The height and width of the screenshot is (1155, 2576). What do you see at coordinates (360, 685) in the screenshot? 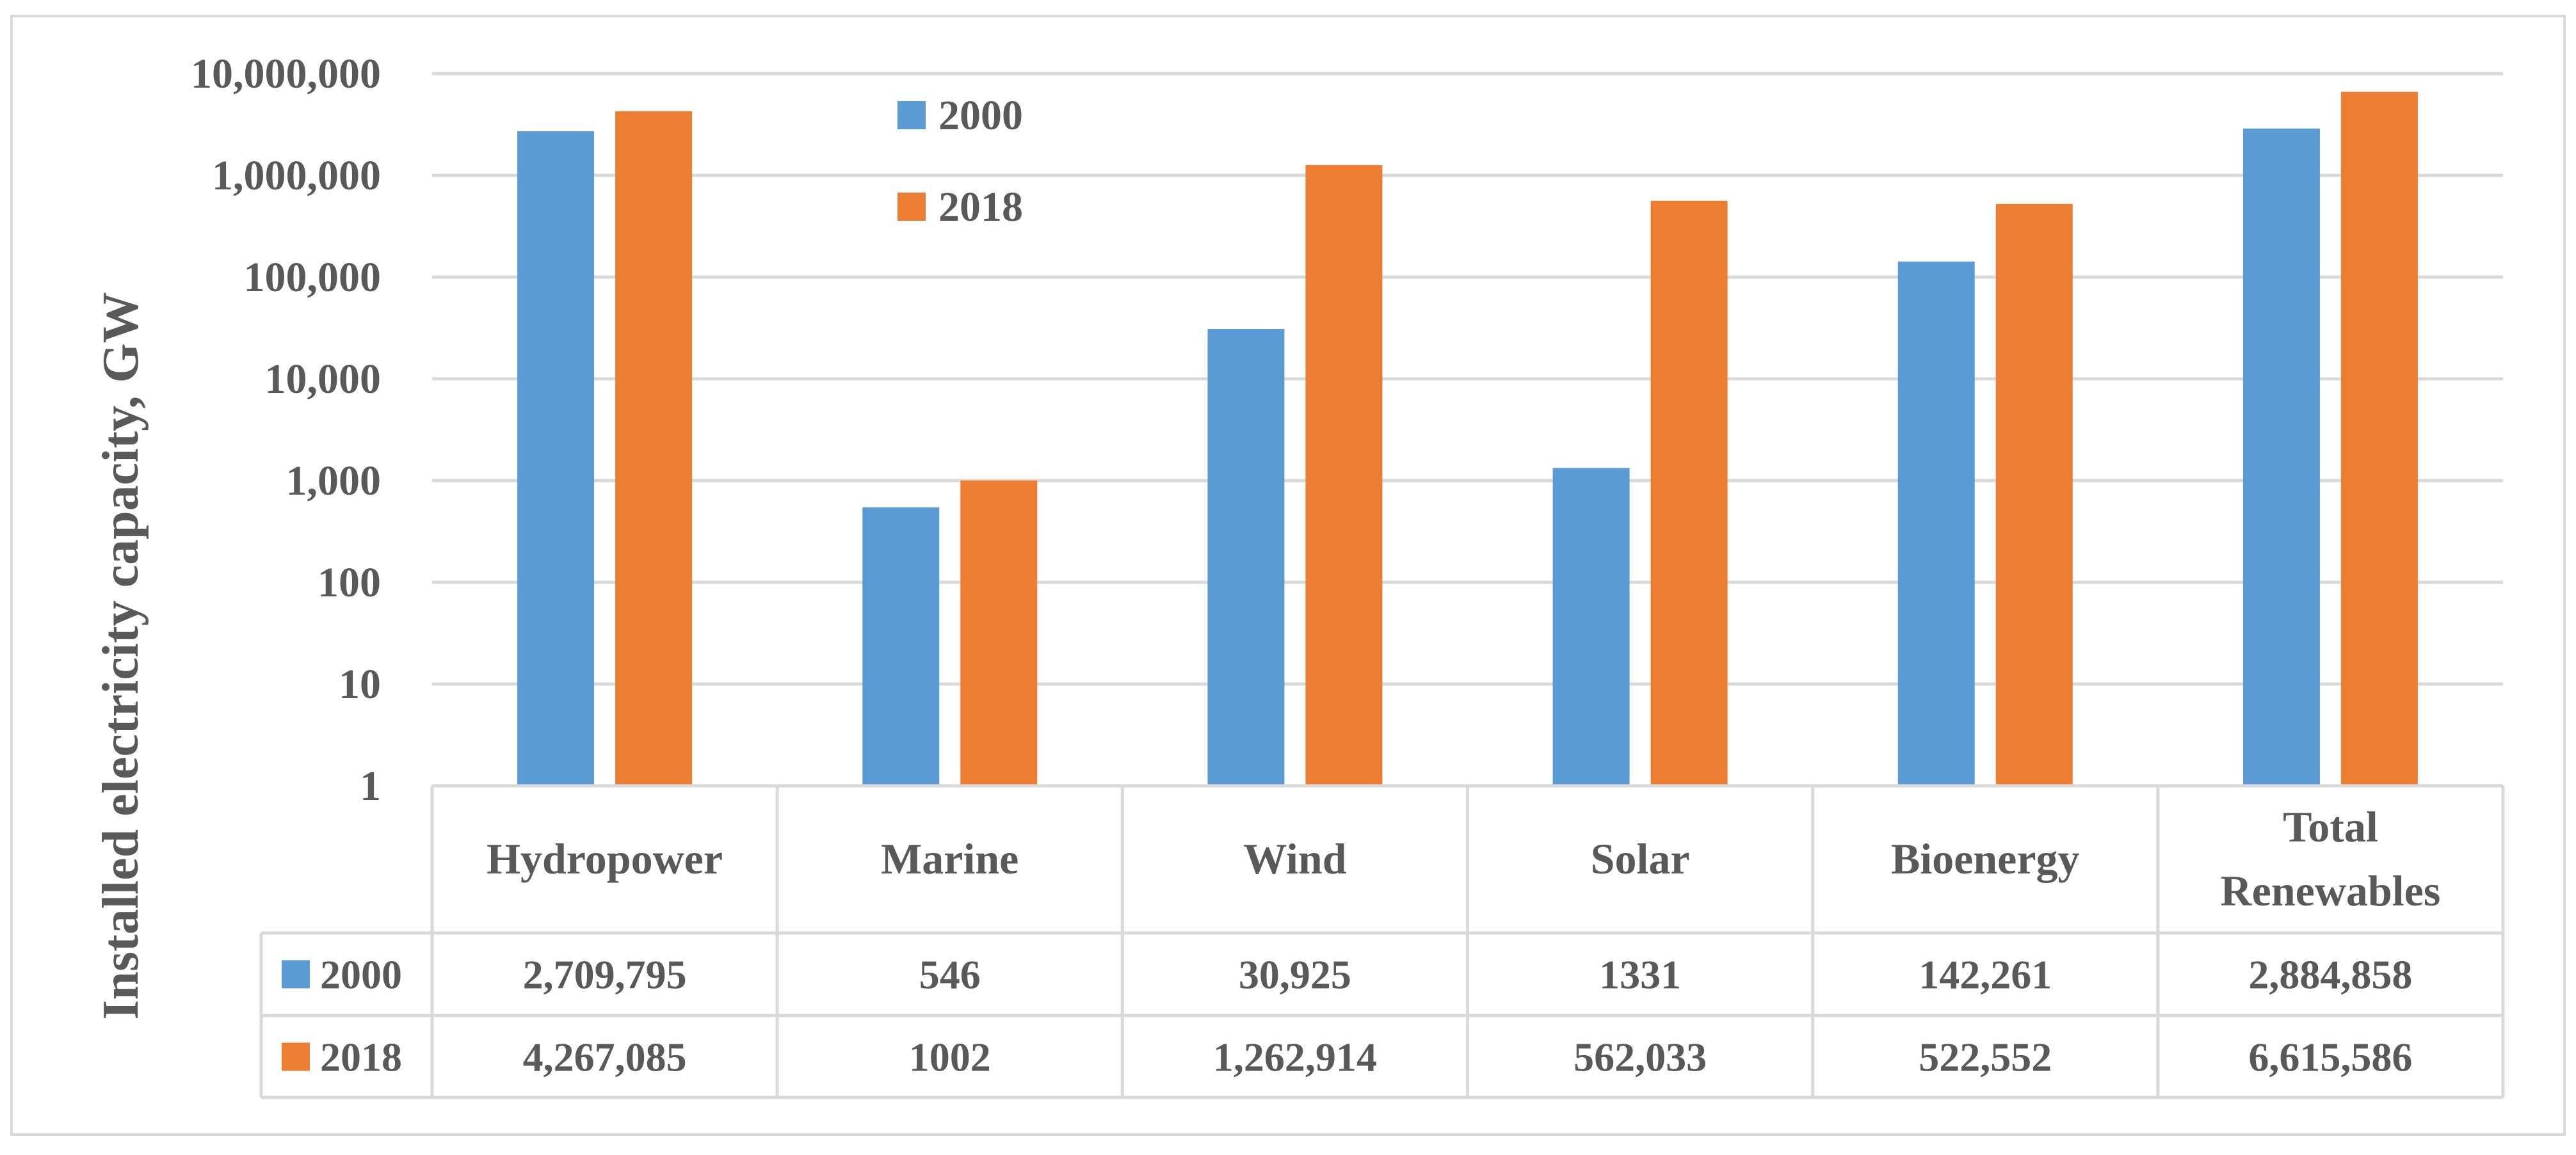
I see `y-tick-label: 10` at bounding box center [360, 685].